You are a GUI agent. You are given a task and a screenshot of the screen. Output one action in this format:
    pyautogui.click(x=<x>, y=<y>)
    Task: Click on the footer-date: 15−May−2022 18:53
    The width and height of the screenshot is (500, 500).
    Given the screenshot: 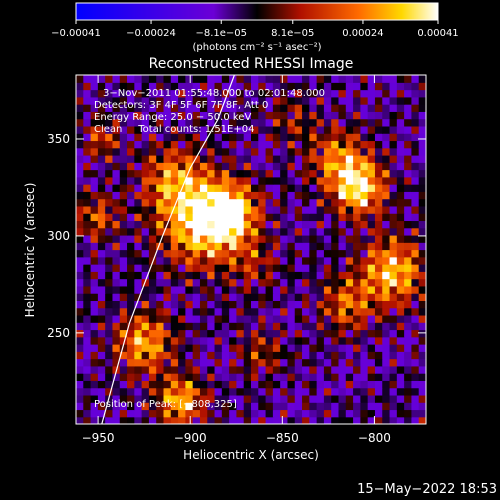 What is the action you would take?
    pyautogui.click(x=427, y=489)
    